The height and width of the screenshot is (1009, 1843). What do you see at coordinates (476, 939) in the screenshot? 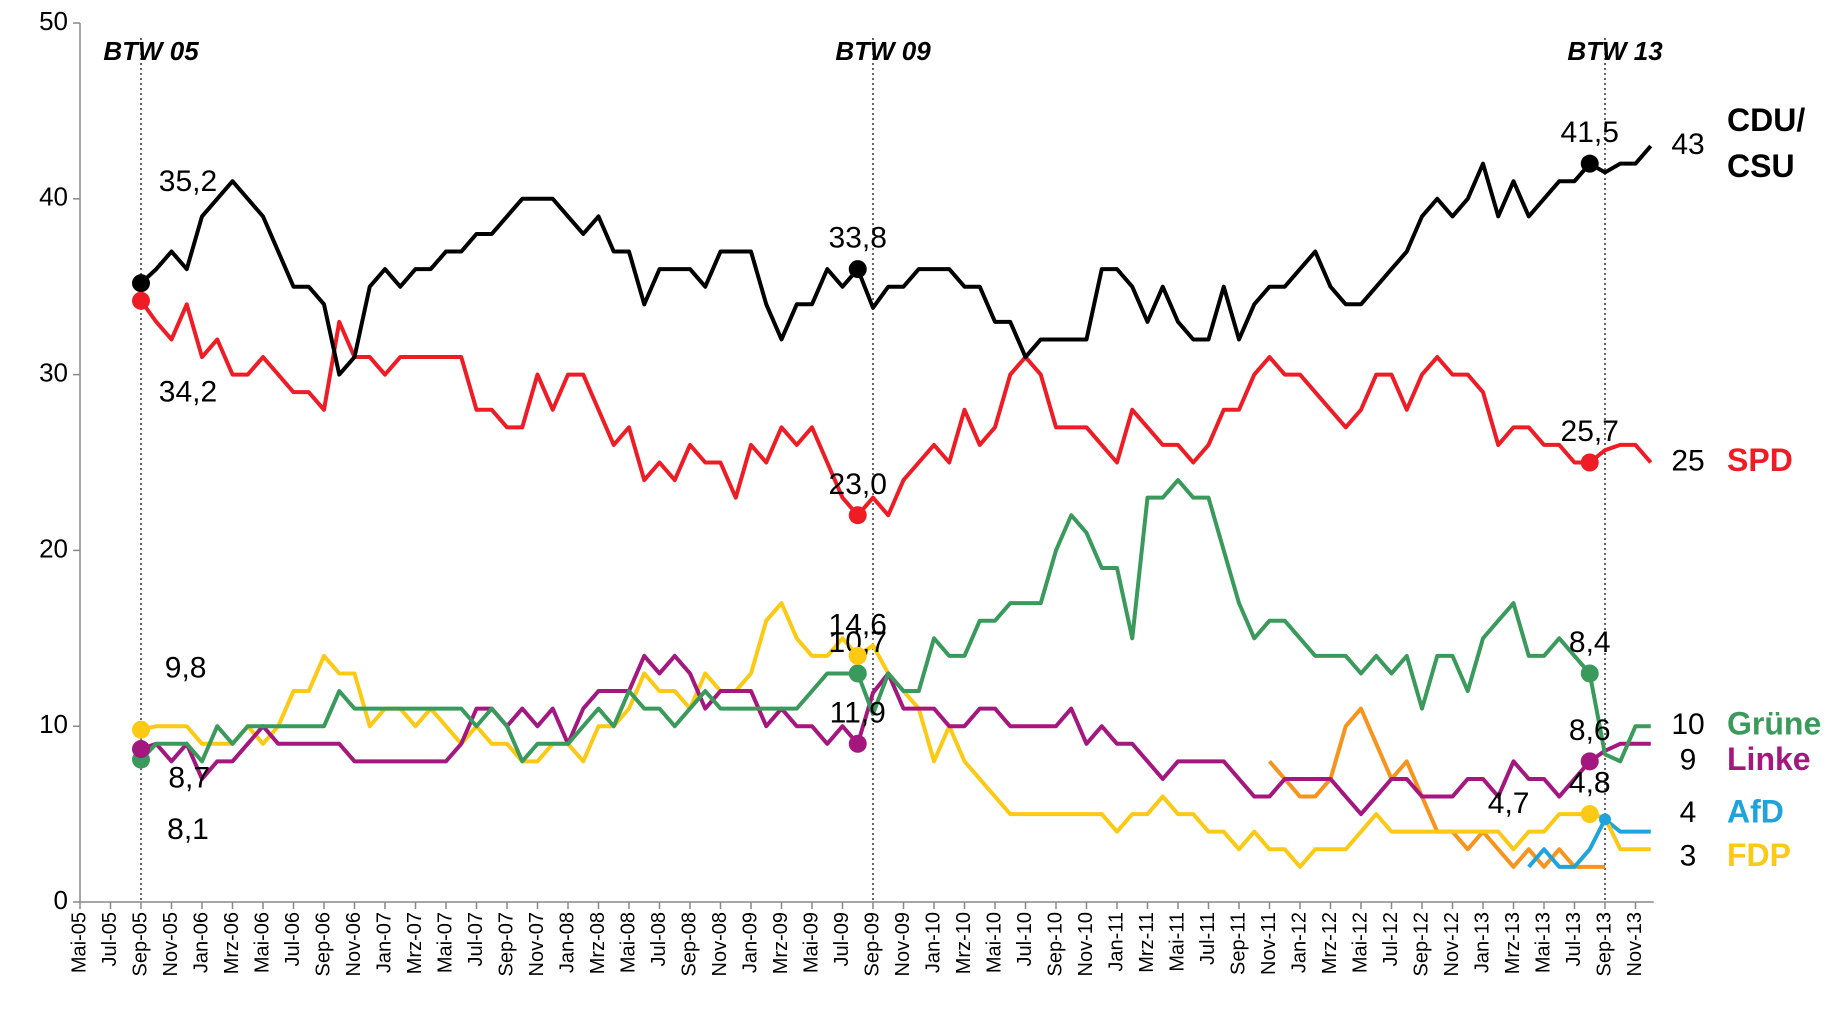
I see `x-tick-label: Jul-07` at bounding box center [476, 939].